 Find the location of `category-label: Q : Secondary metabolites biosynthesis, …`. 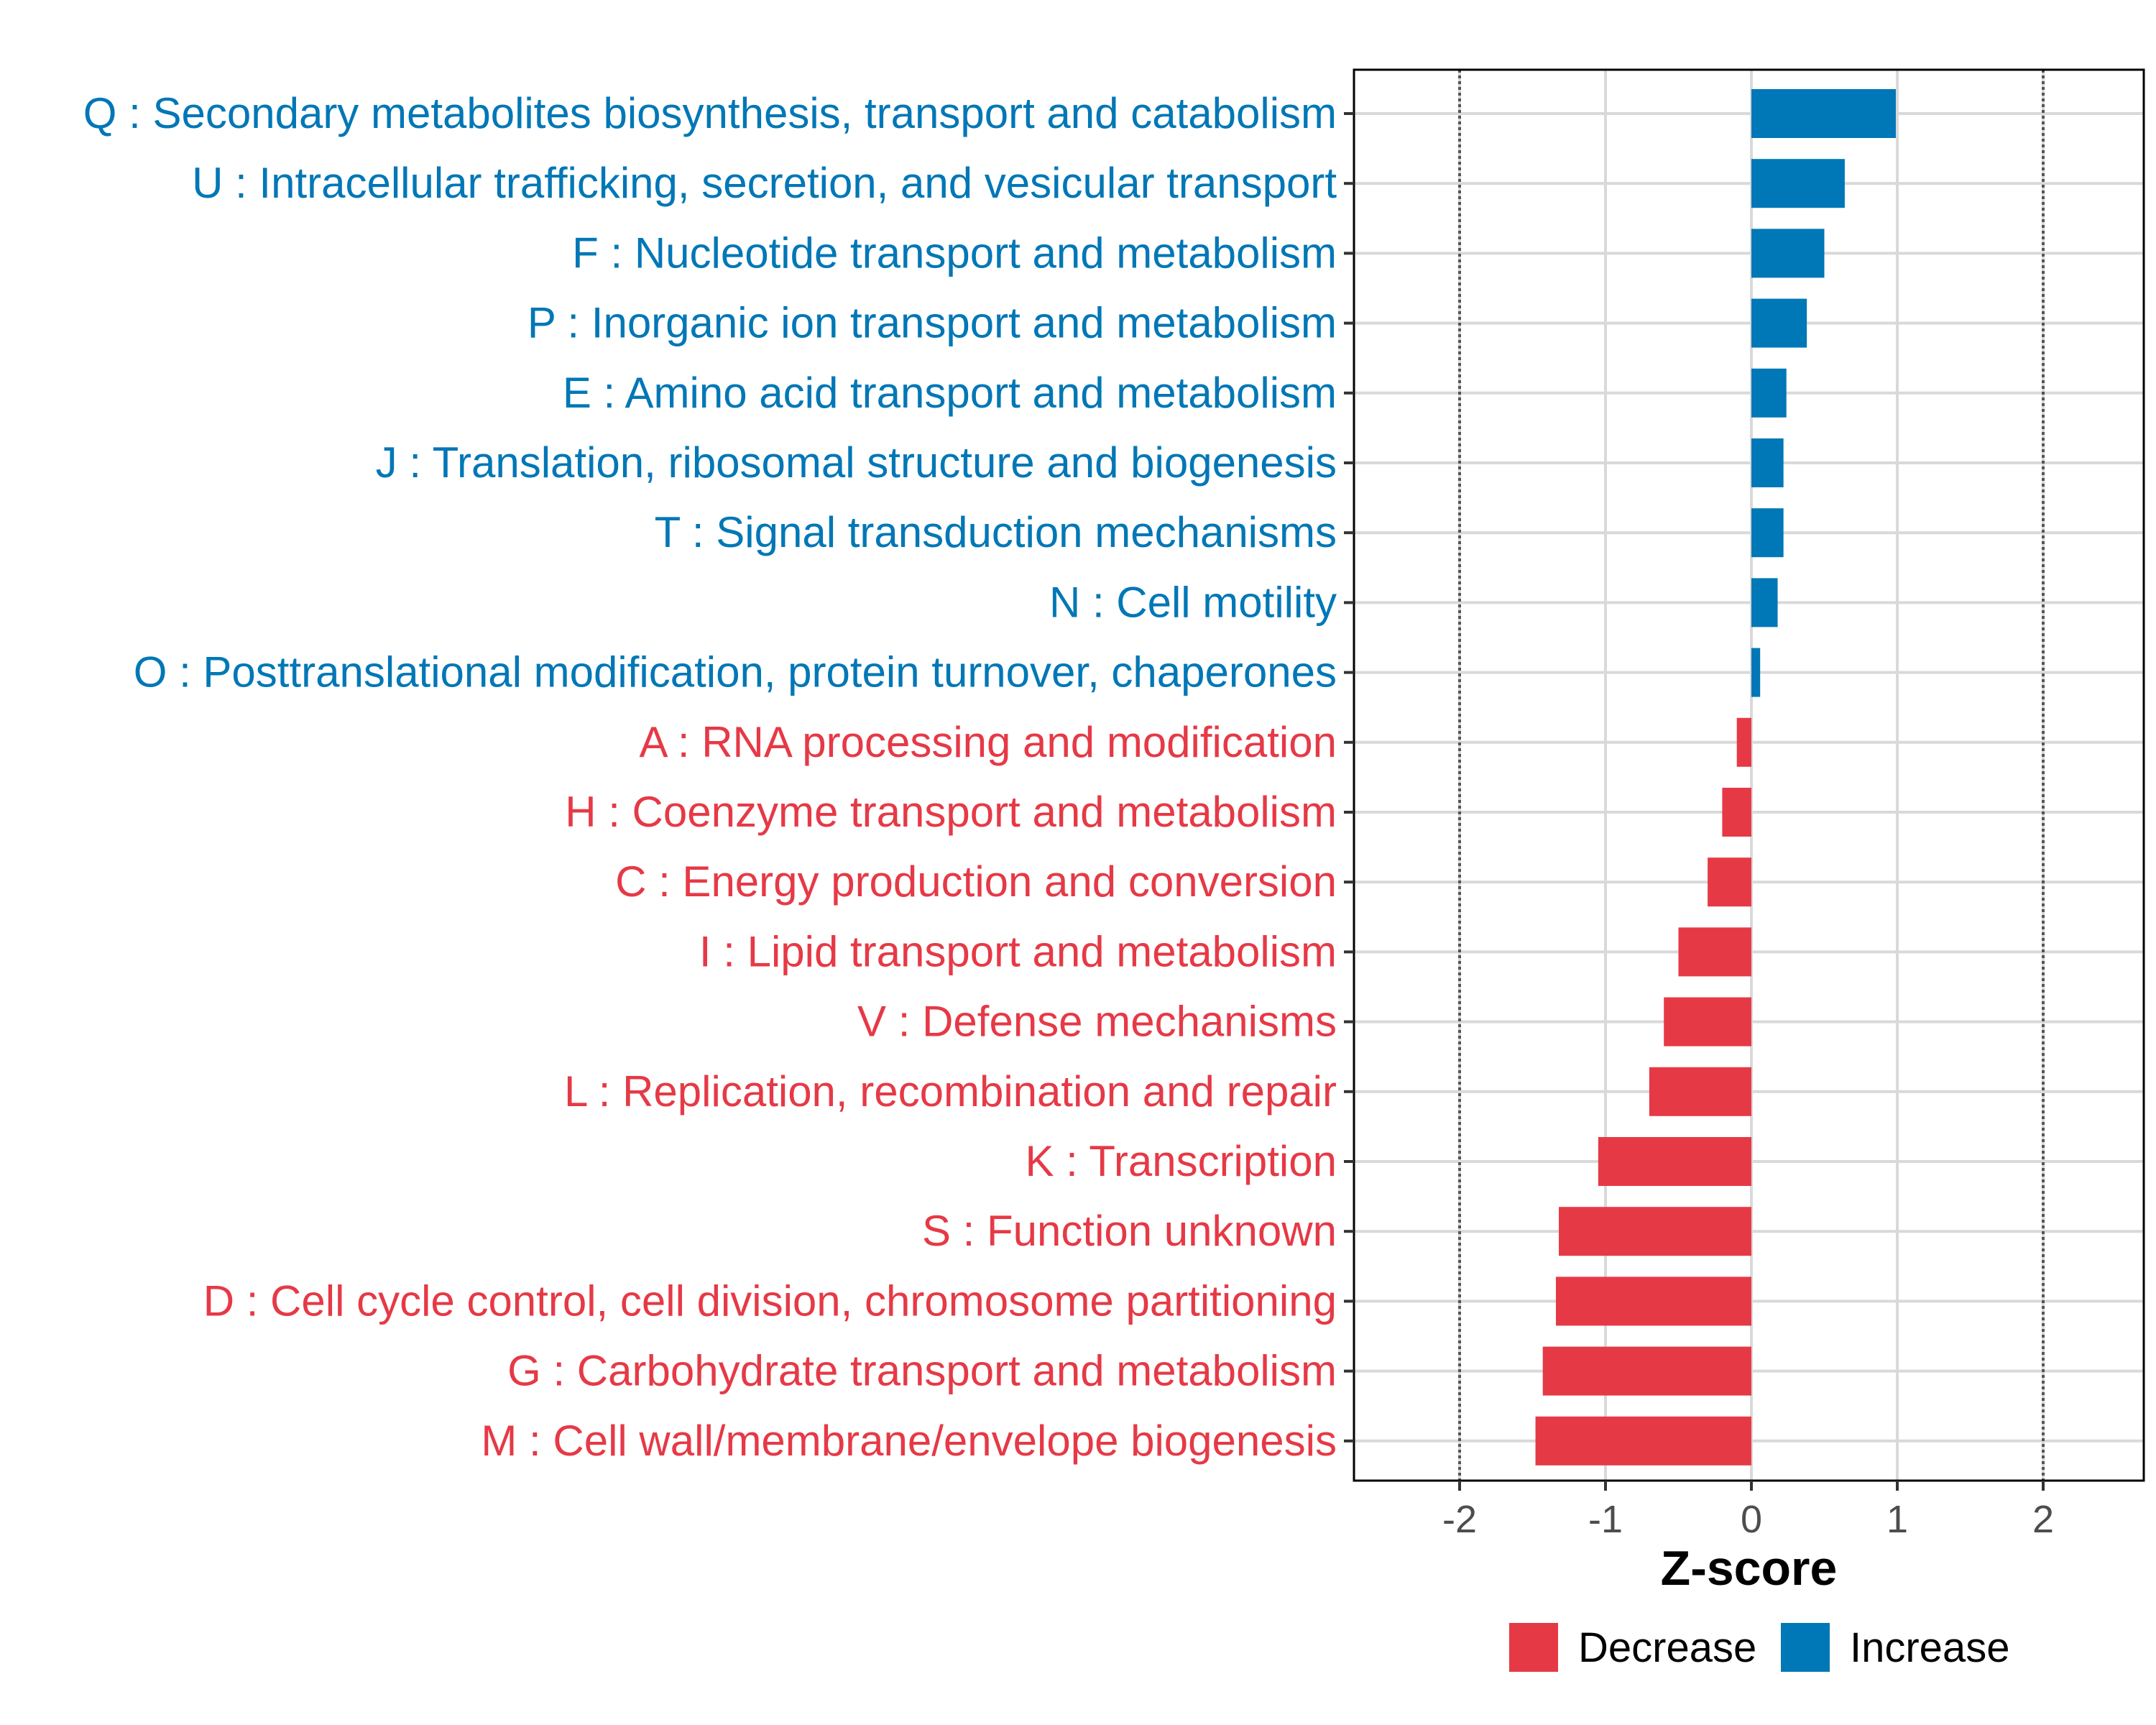

category-label: Q : Secondary metabolites biosynthesis, … is located at coordinates (710, 113).